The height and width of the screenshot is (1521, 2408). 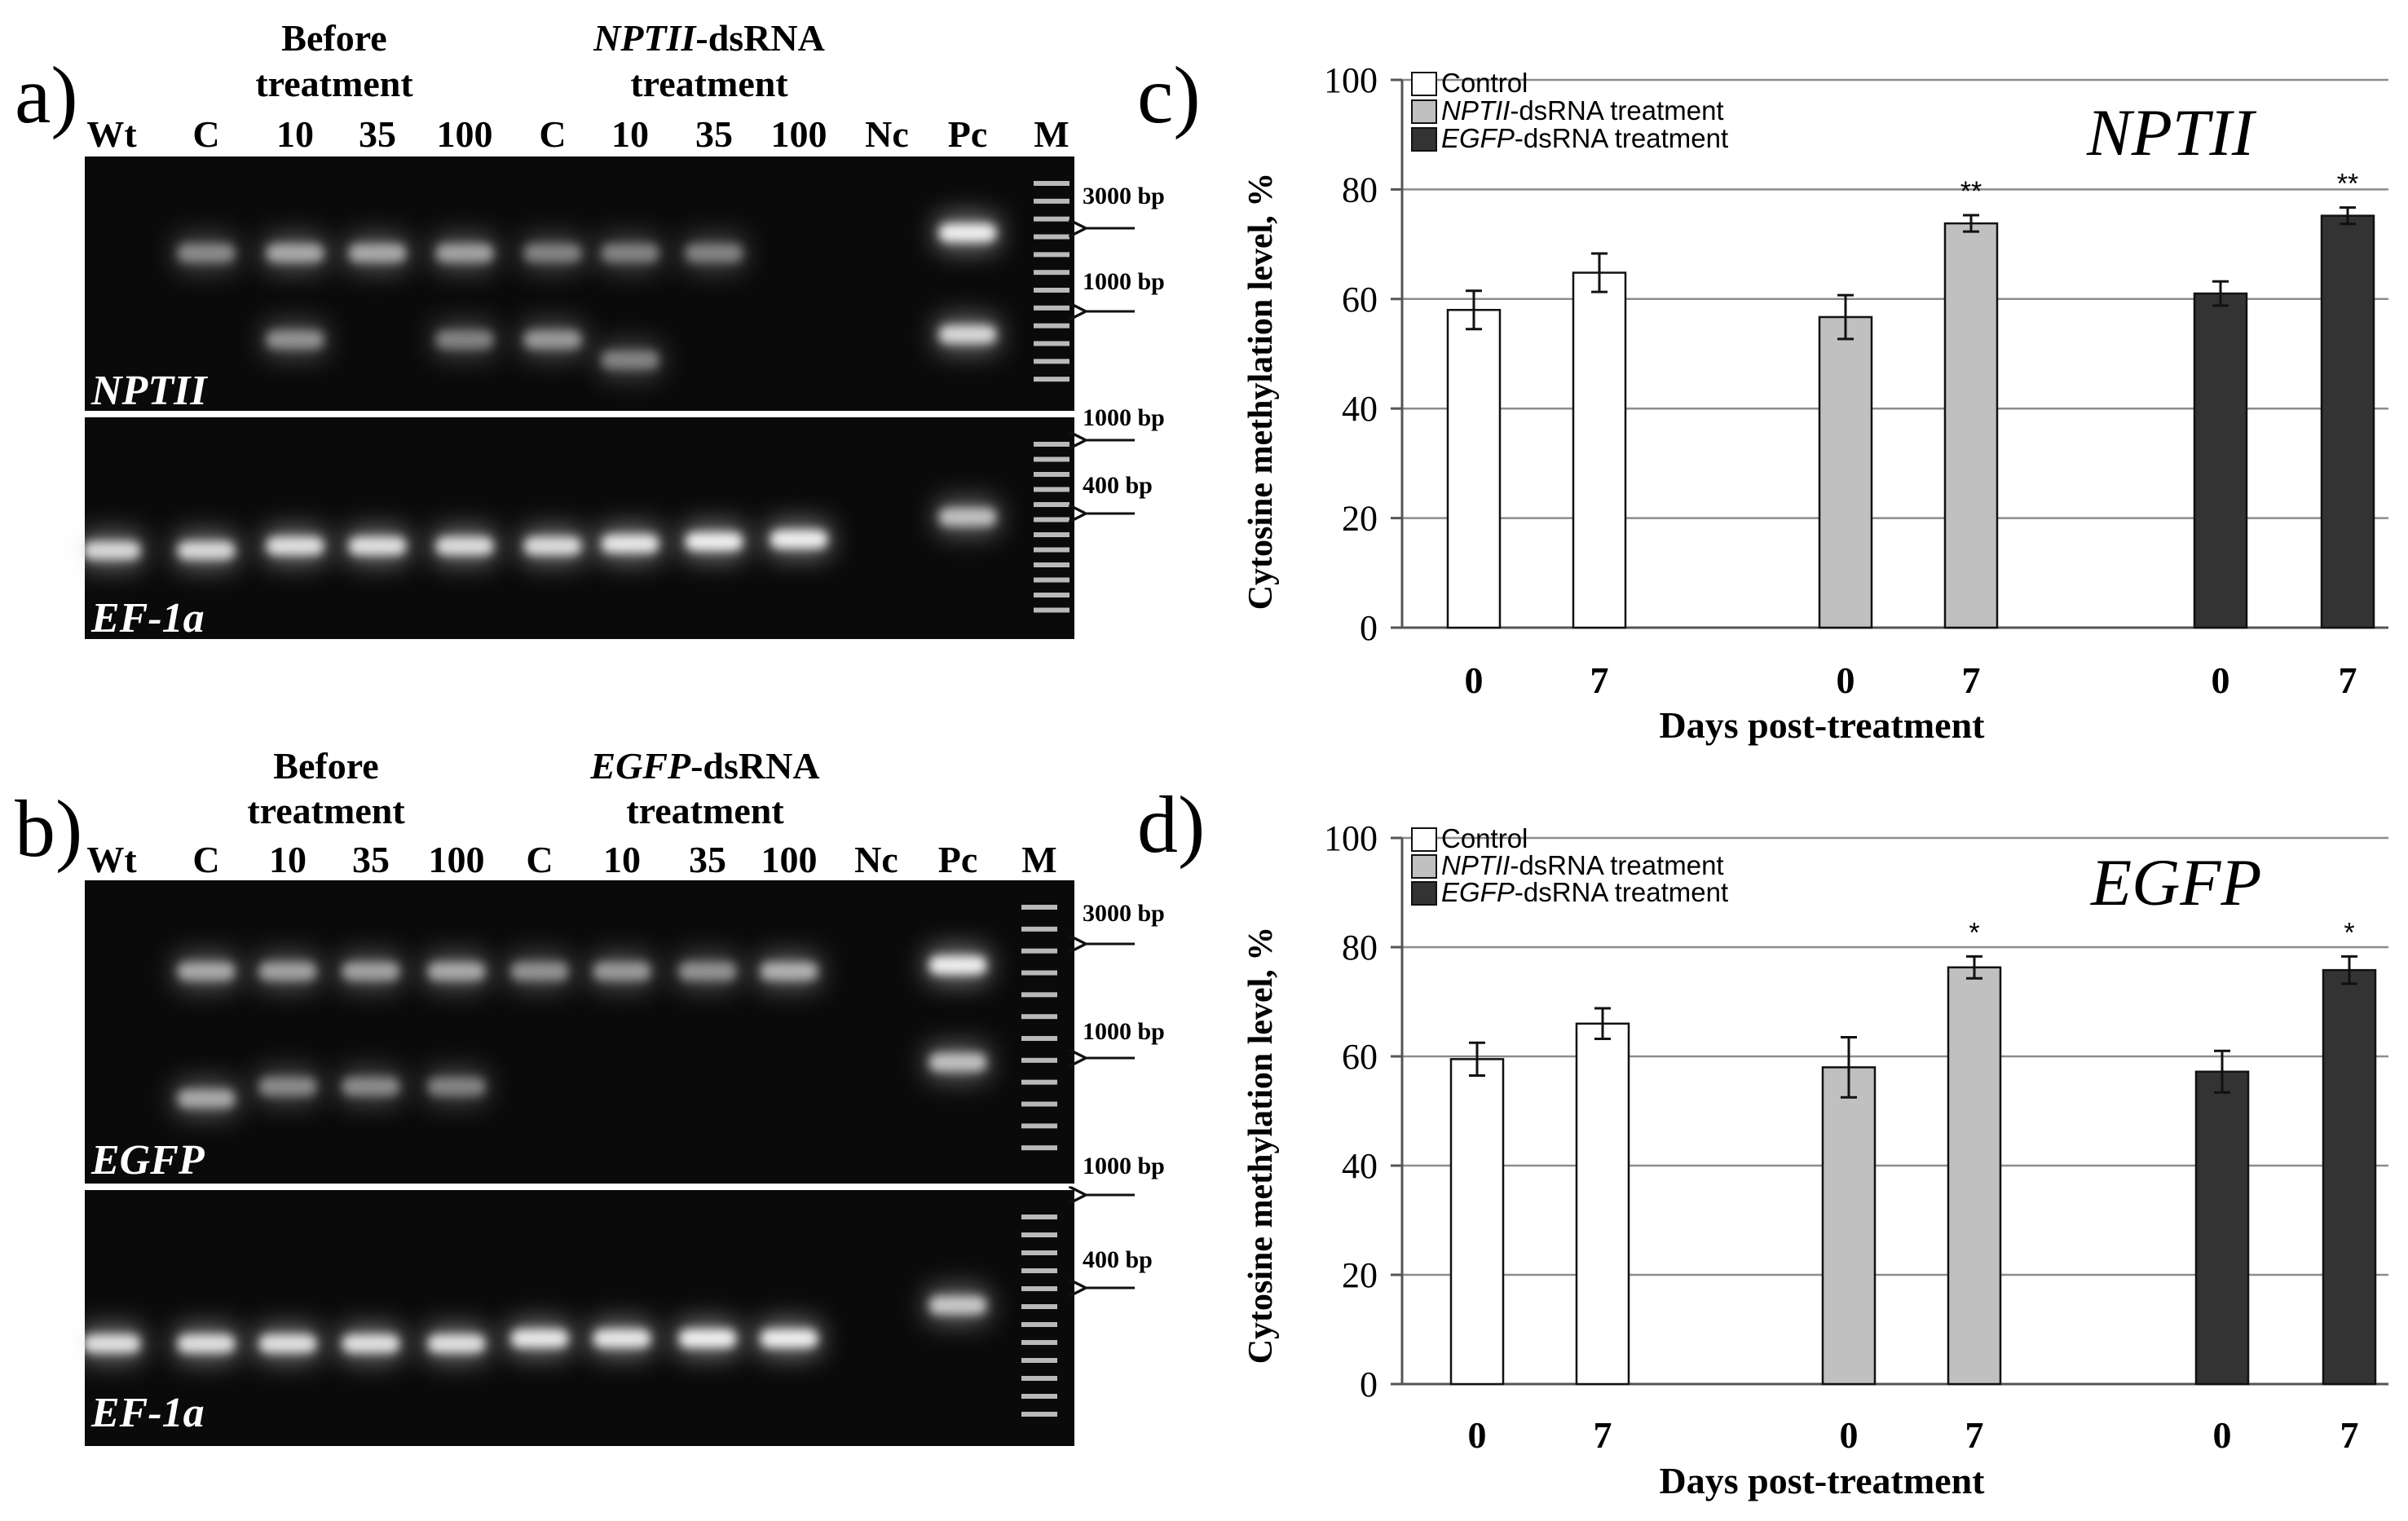 I want to click on legend-label: EGFP-dsRNA treatment, so click(x=1584, y=138).